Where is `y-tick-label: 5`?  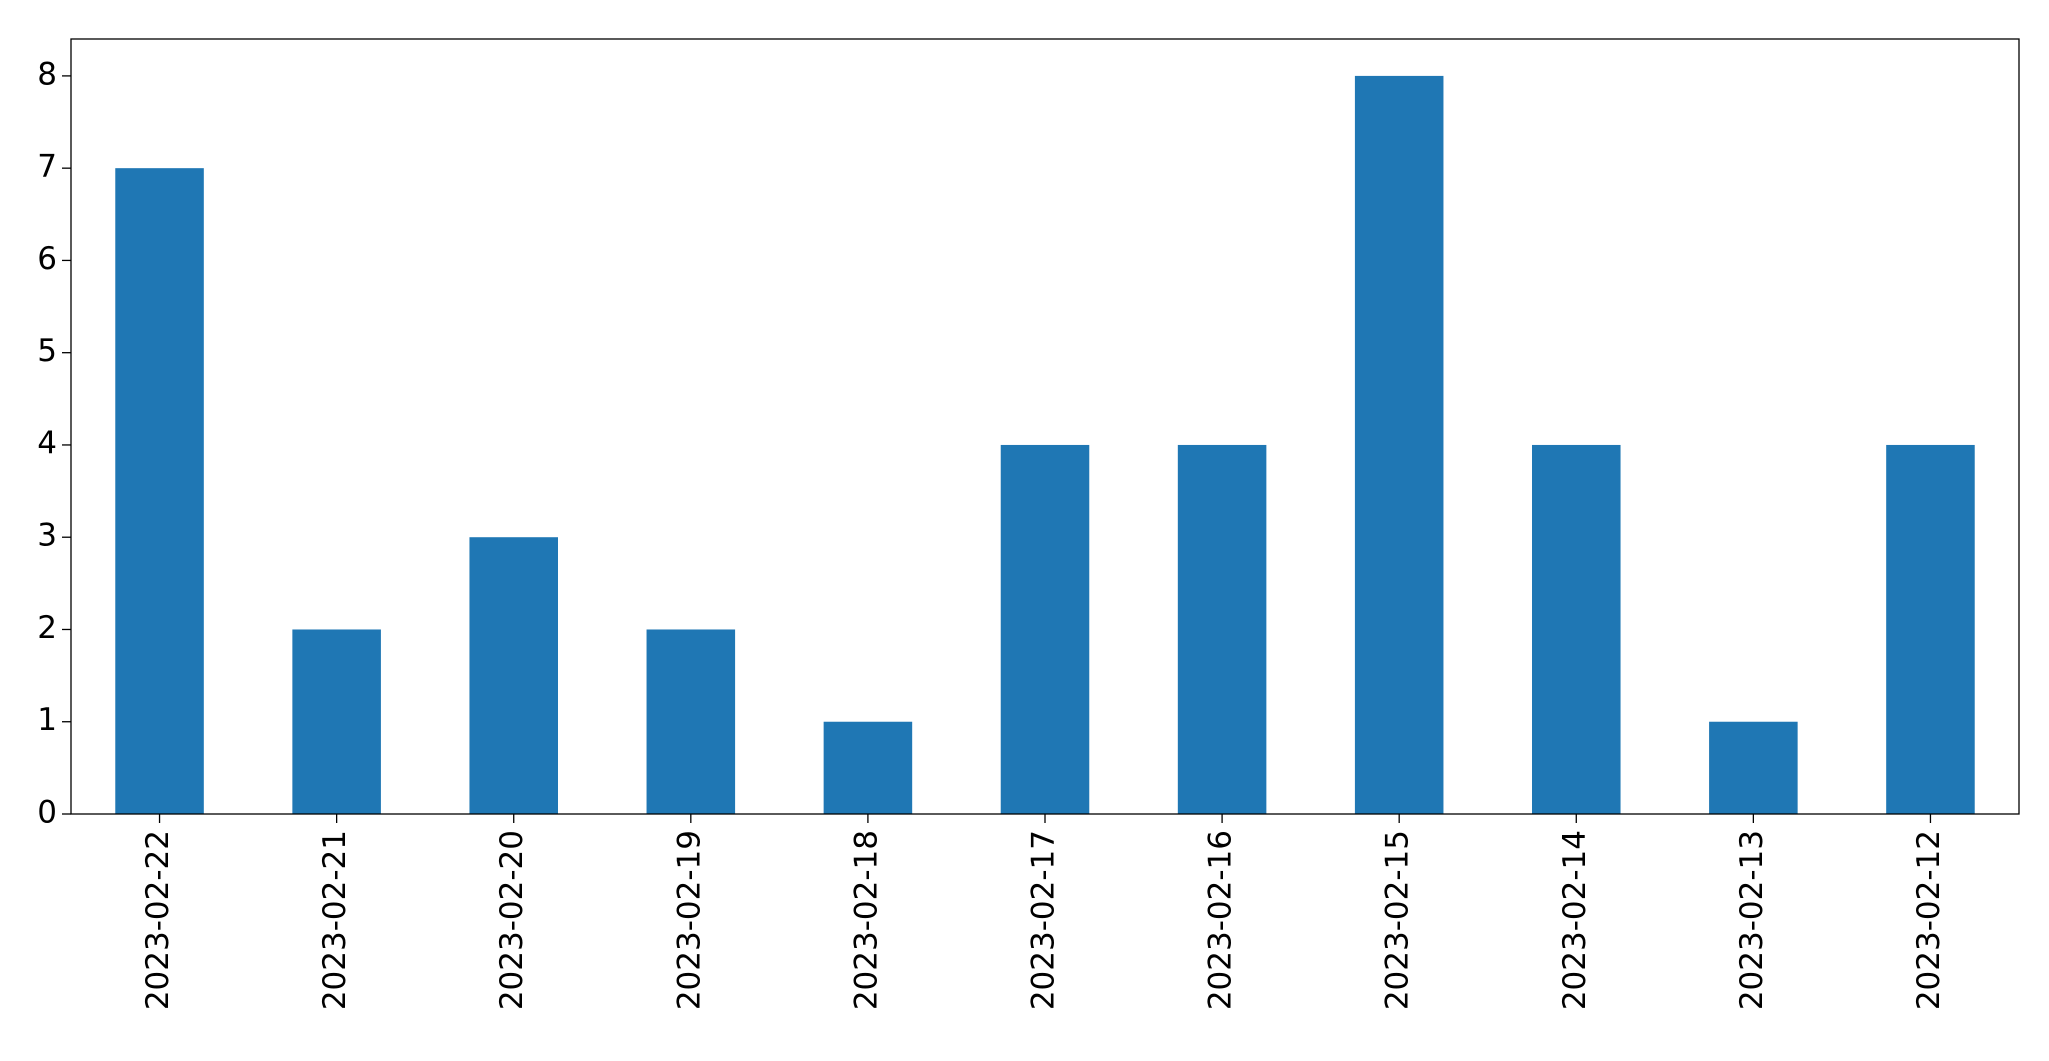 y-tick-label: 5 is located at coordinates (47, 351).